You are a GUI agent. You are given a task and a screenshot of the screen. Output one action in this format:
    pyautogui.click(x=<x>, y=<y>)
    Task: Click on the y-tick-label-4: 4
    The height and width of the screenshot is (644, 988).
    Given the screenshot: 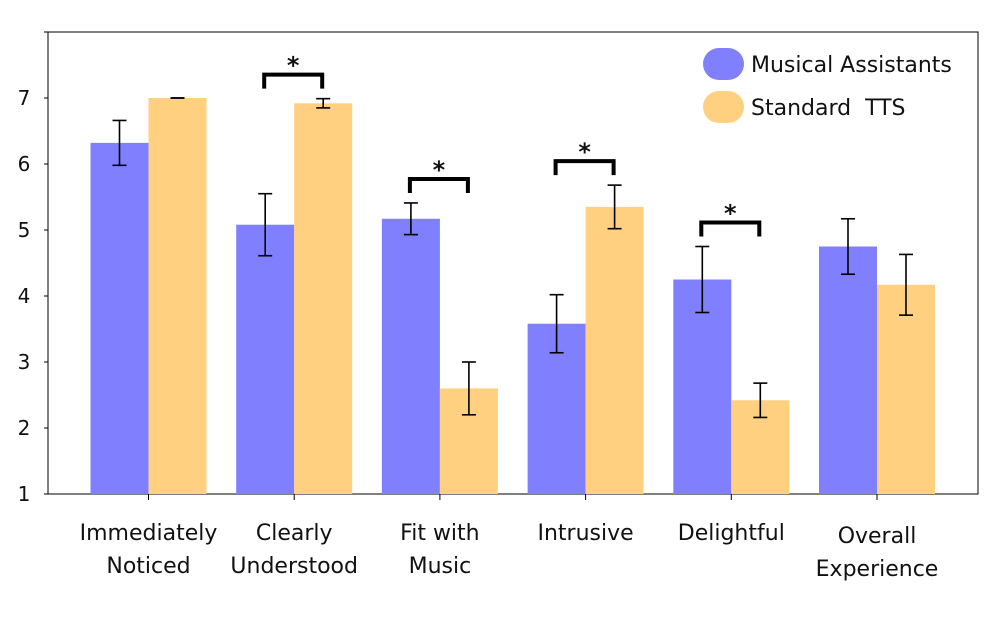 What is the action you would take?
    pyautogui.click(x=24, y=296)
    